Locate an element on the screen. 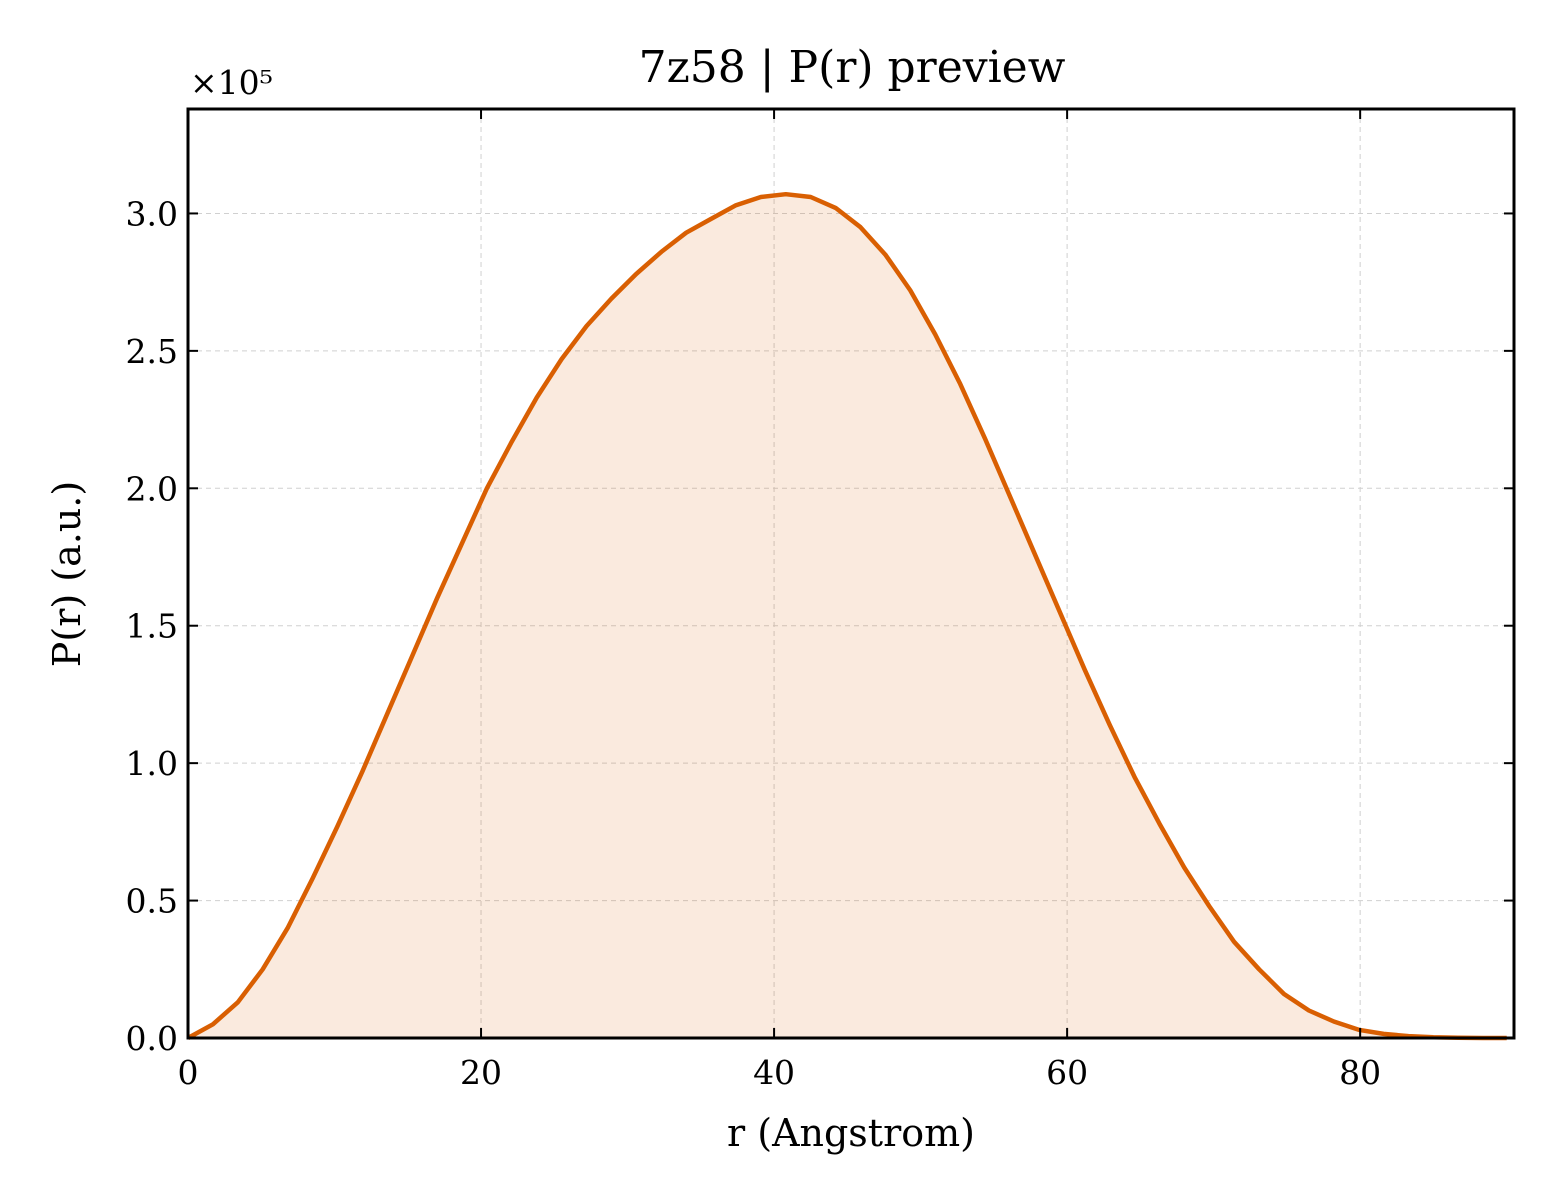 Image resolution: width=1560 pixels, height=1200 pixels. x-tick-label: 40 is located at coordinates (774, 1072).